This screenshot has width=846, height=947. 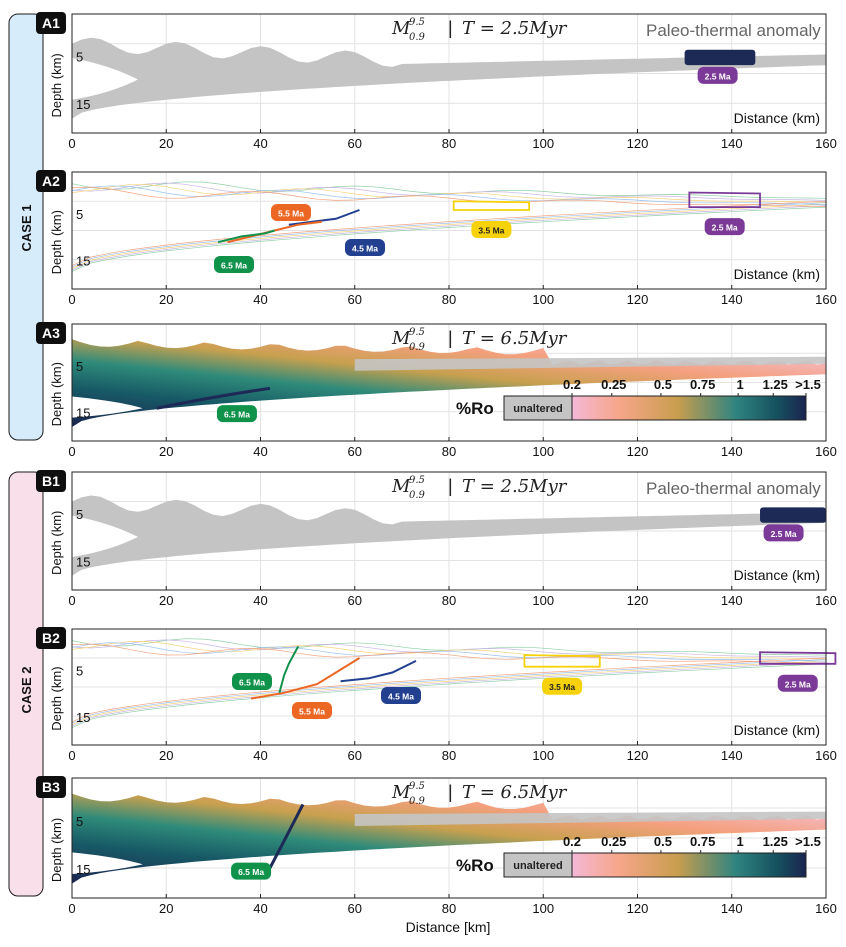 I want to click on ro-heatmap-body, so click(x=449, y=838).